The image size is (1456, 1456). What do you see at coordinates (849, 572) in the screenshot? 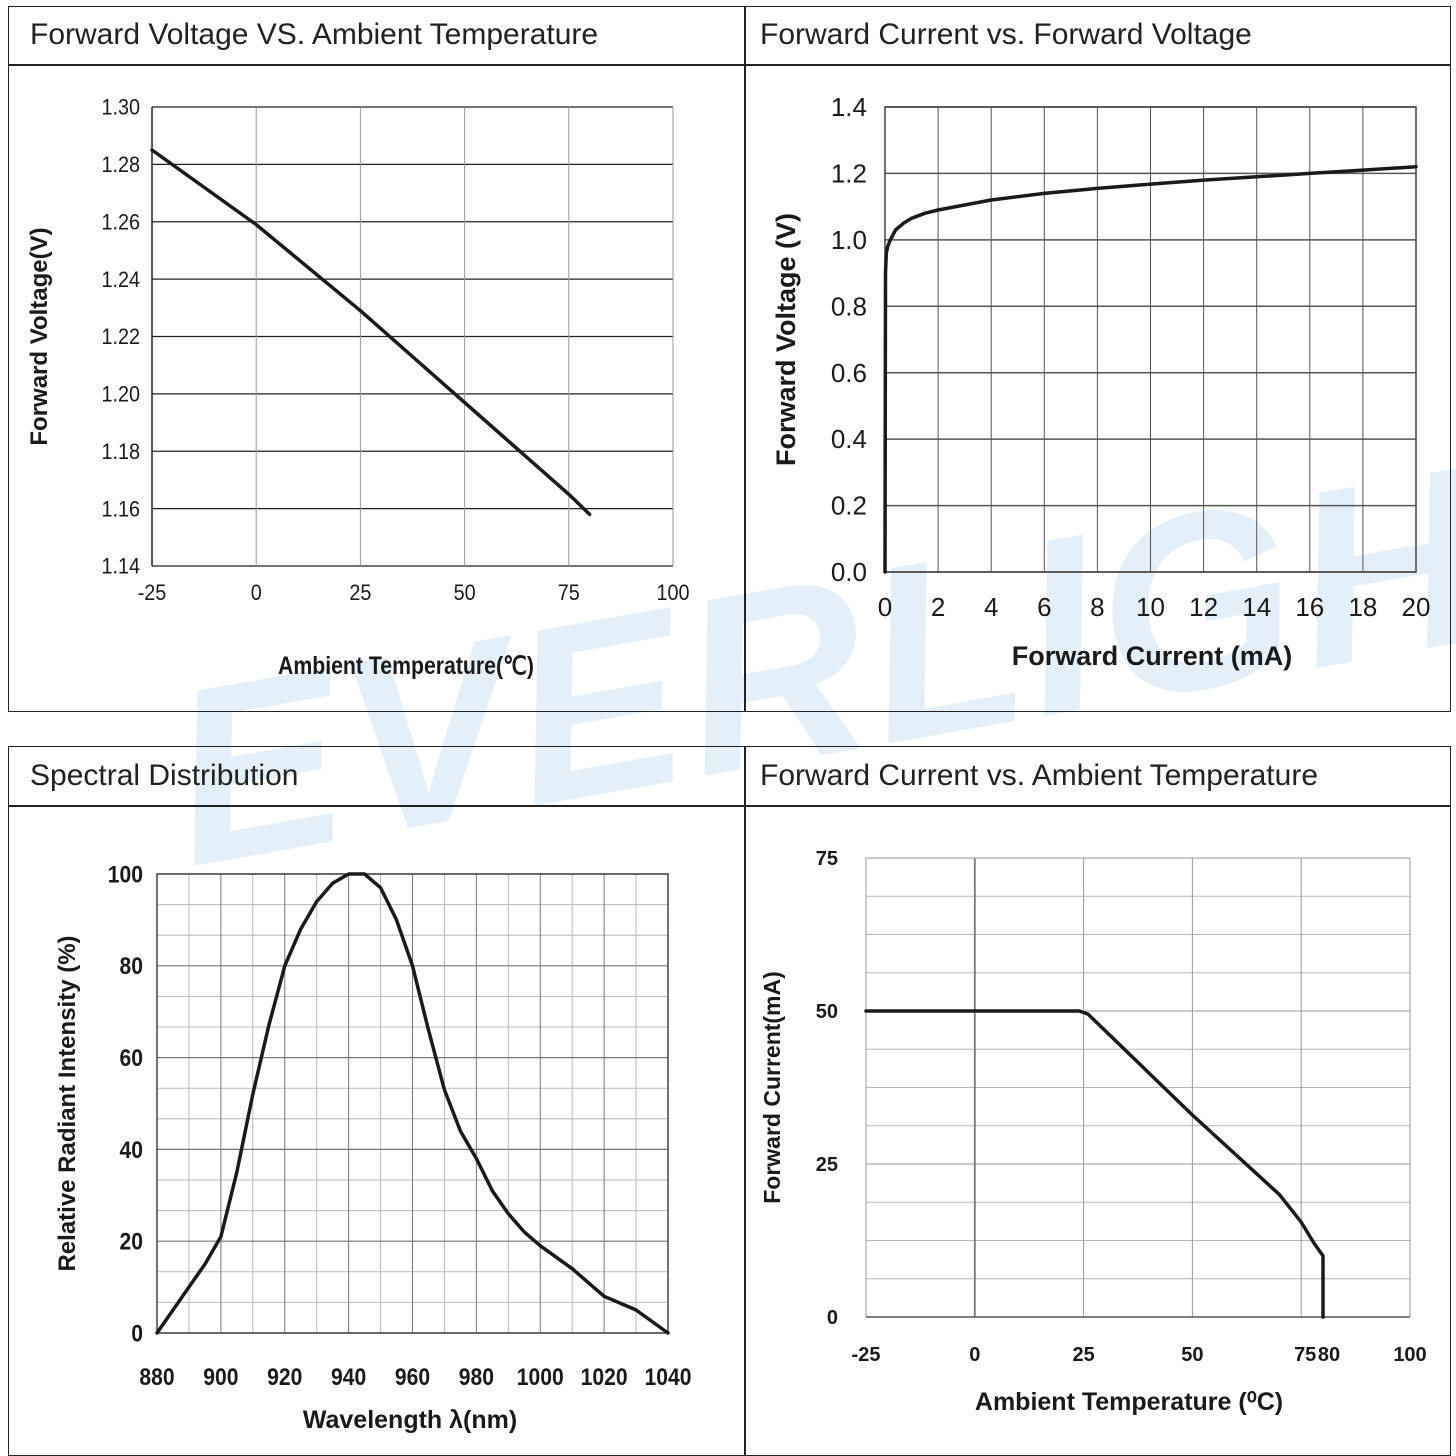
I see `y-tick-label: 0.0` at bounding box center [849, 572].